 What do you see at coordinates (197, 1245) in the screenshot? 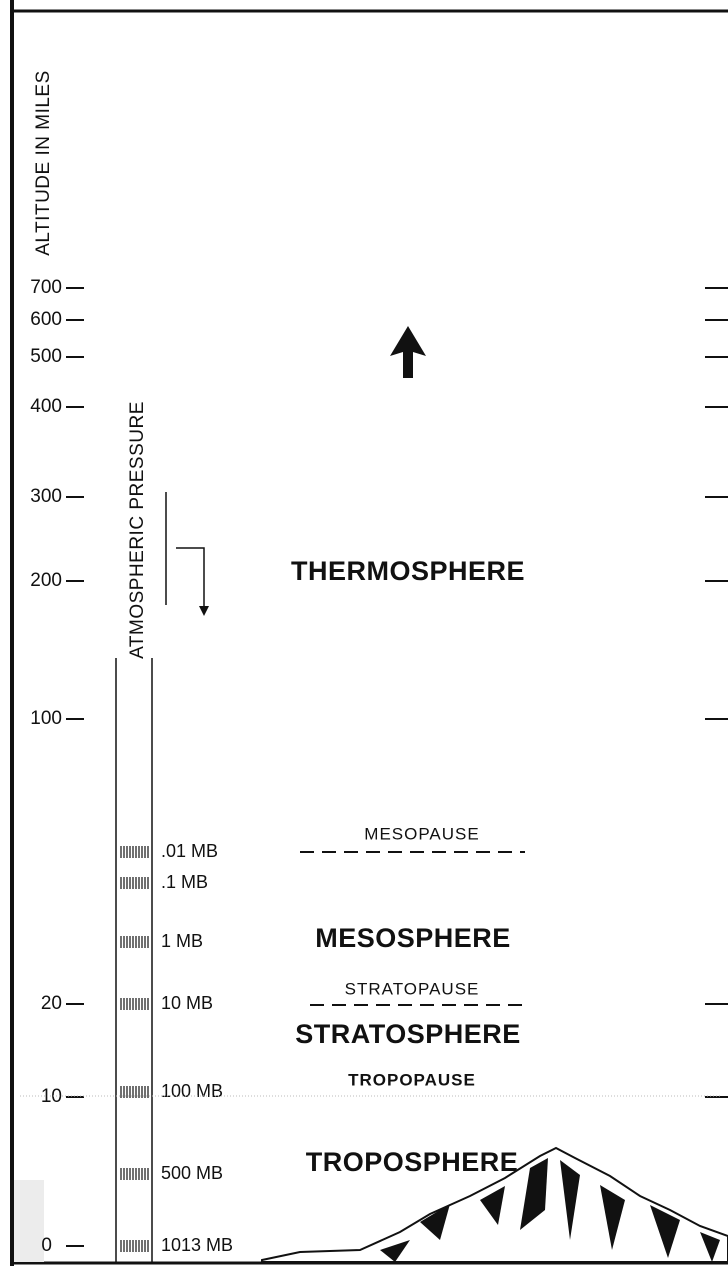
I see `pressure-level: 1013 MB` at bounding box center [197, 1245].